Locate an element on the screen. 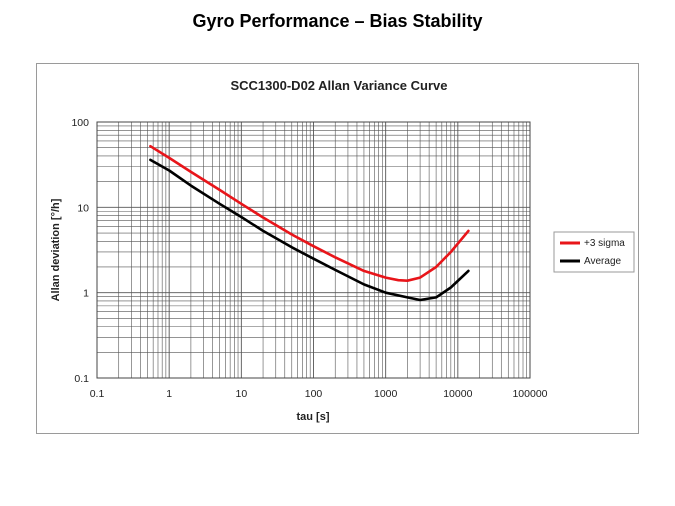 The height and width of the screenshot is (506, 675). series-line-average is located at coordinates (309, 230).